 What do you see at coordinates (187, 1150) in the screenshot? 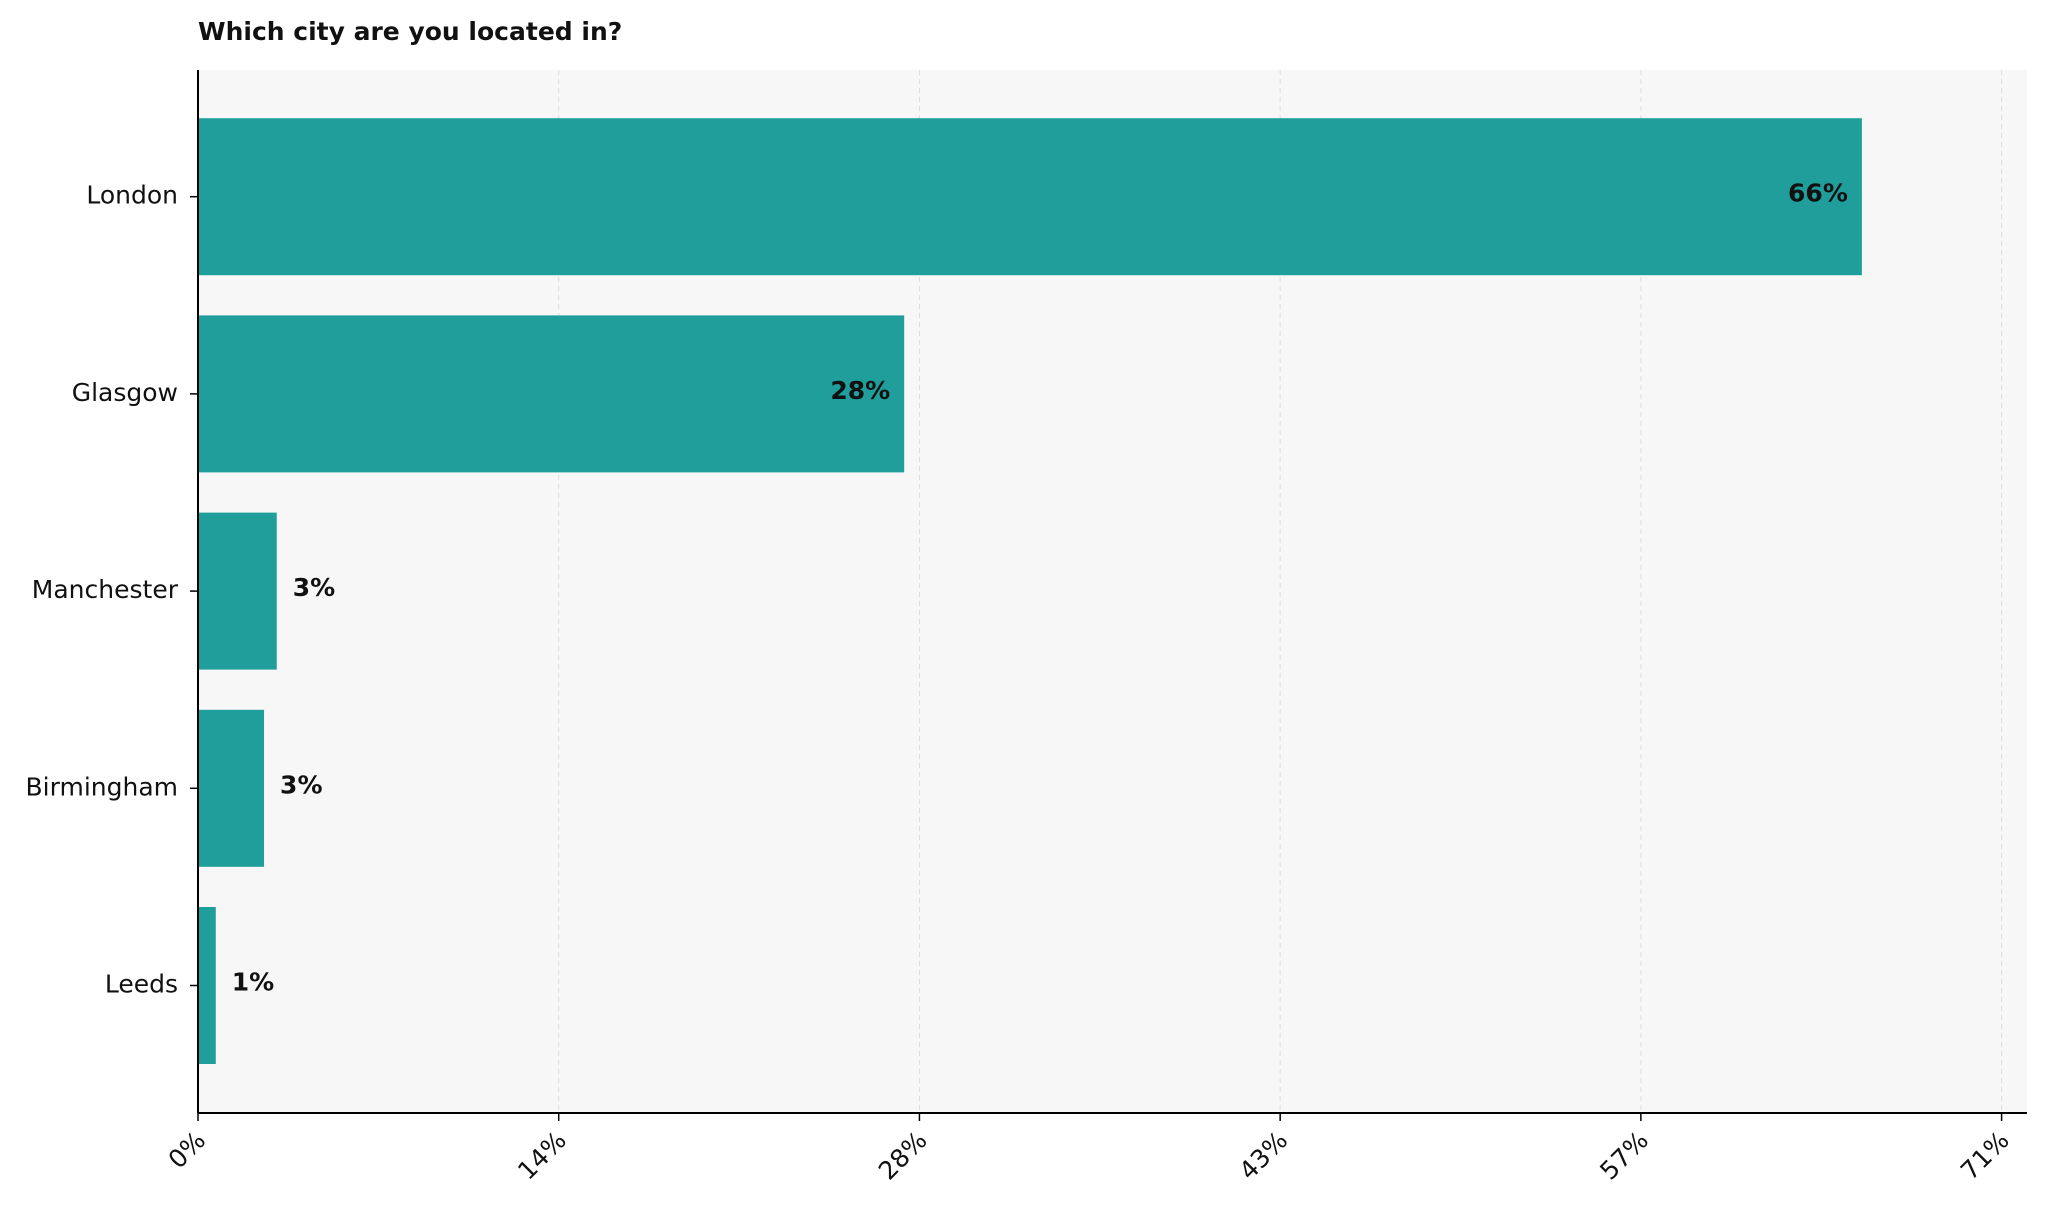
I see `x-tick-label: 0%` at bounding box center [187, 1150].